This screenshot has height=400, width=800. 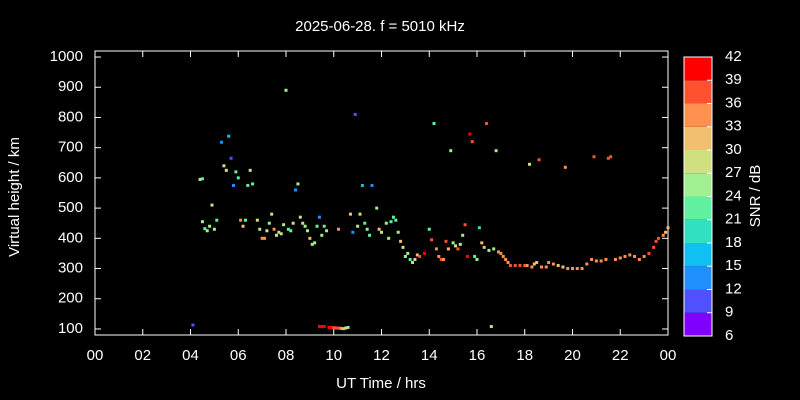 What do you see at coordinates (381, 355) in the screenshot?
I see `x-tick-label: 12` at bounding box center [381, 355].